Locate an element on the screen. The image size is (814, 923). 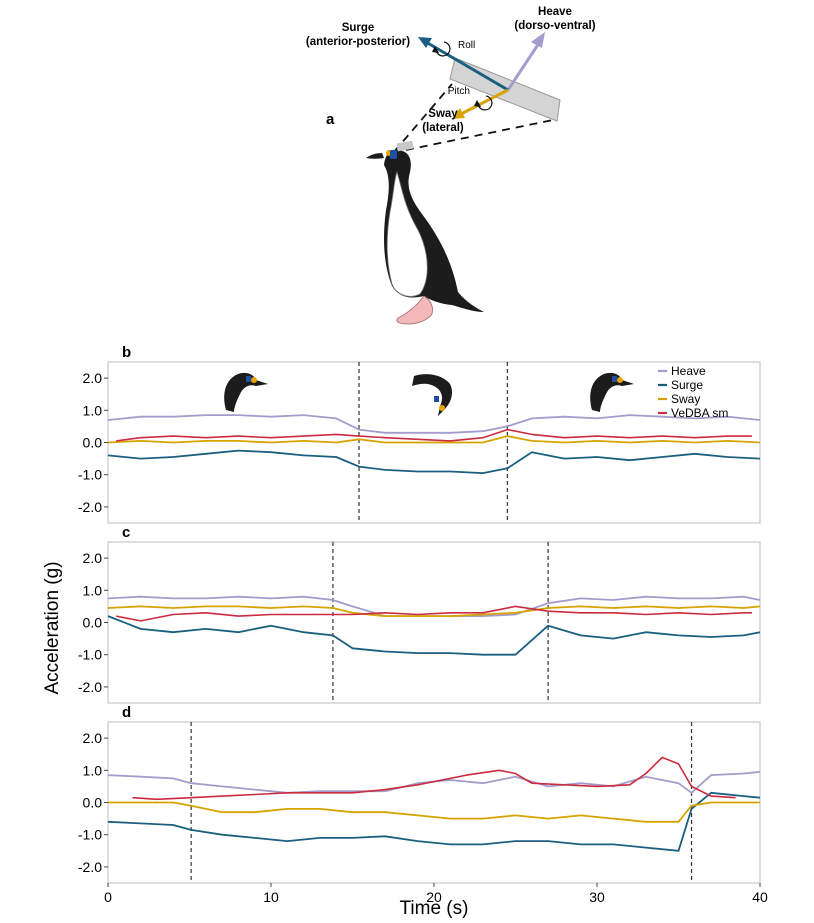
y-tick-label-b: 1.0 is located at coordinates (93, 410).